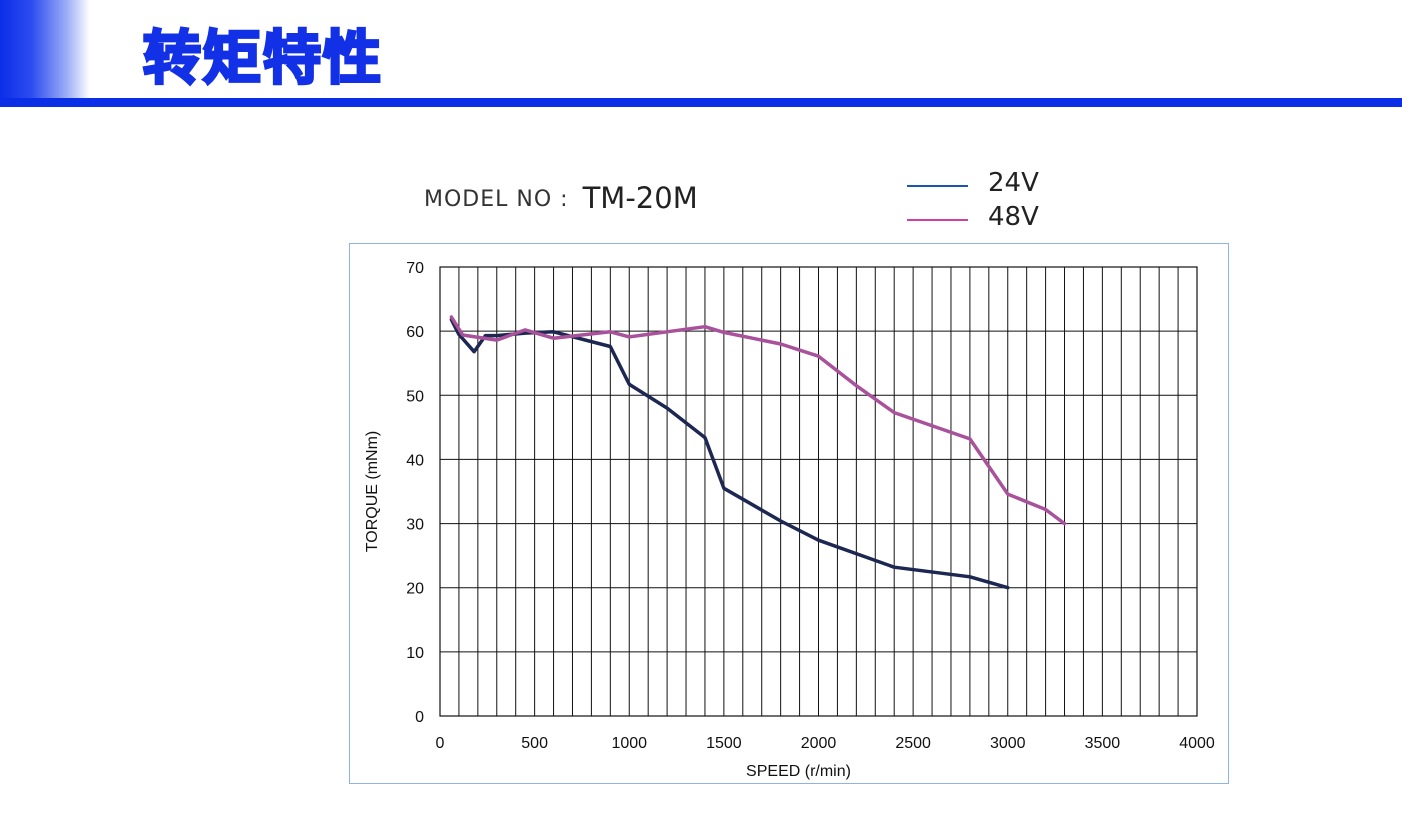 The width and height of the screenshot is (1402, 819). I want to click on legend-swatch-48v, so click(937, 220).